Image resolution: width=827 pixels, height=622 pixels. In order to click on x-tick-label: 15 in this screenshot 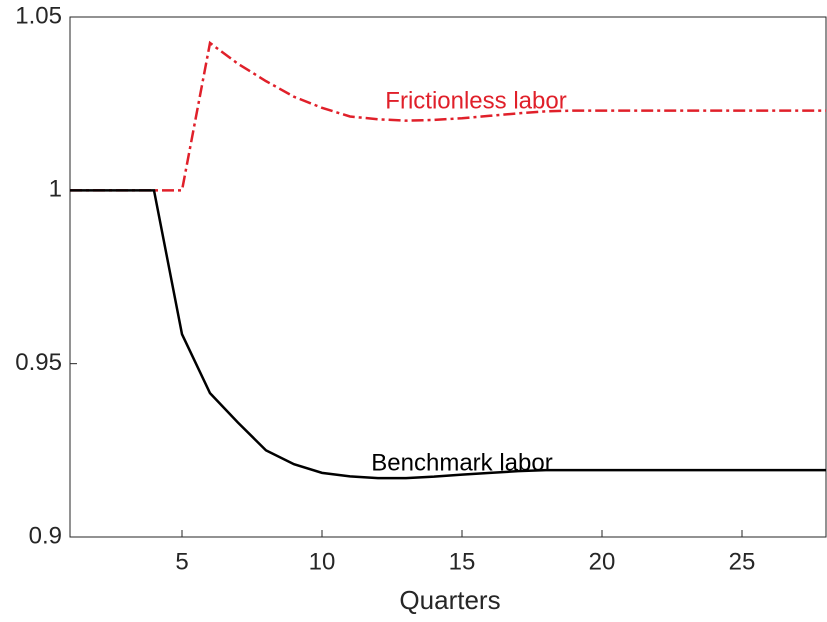, I will do `click(462, 561)`.